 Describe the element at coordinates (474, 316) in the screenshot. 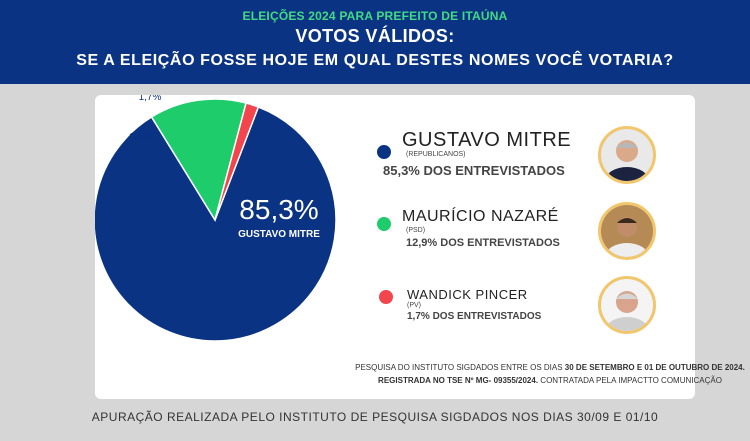

I see `legend-percent: 1,7% DOS ENTREVISTADOS` at that location.